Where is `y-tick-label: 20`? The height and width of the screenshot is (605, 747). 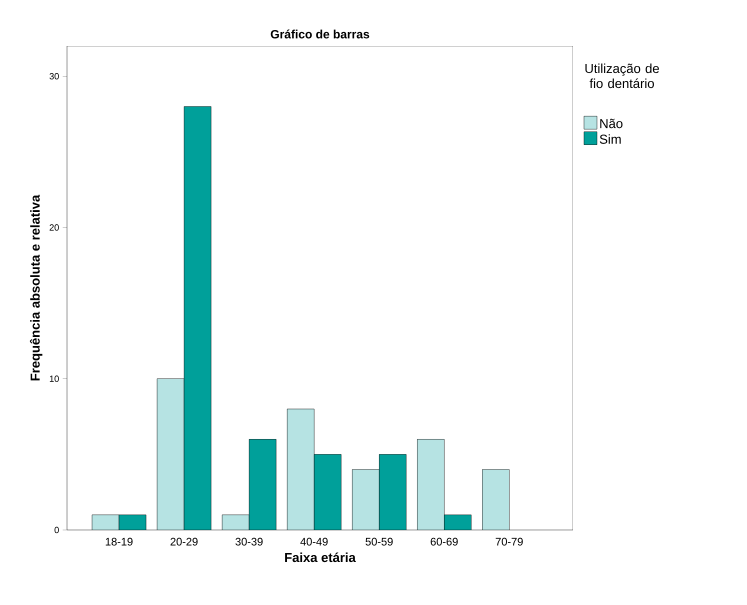
y-tick-label: 20 is located at coordinates (54, 227).